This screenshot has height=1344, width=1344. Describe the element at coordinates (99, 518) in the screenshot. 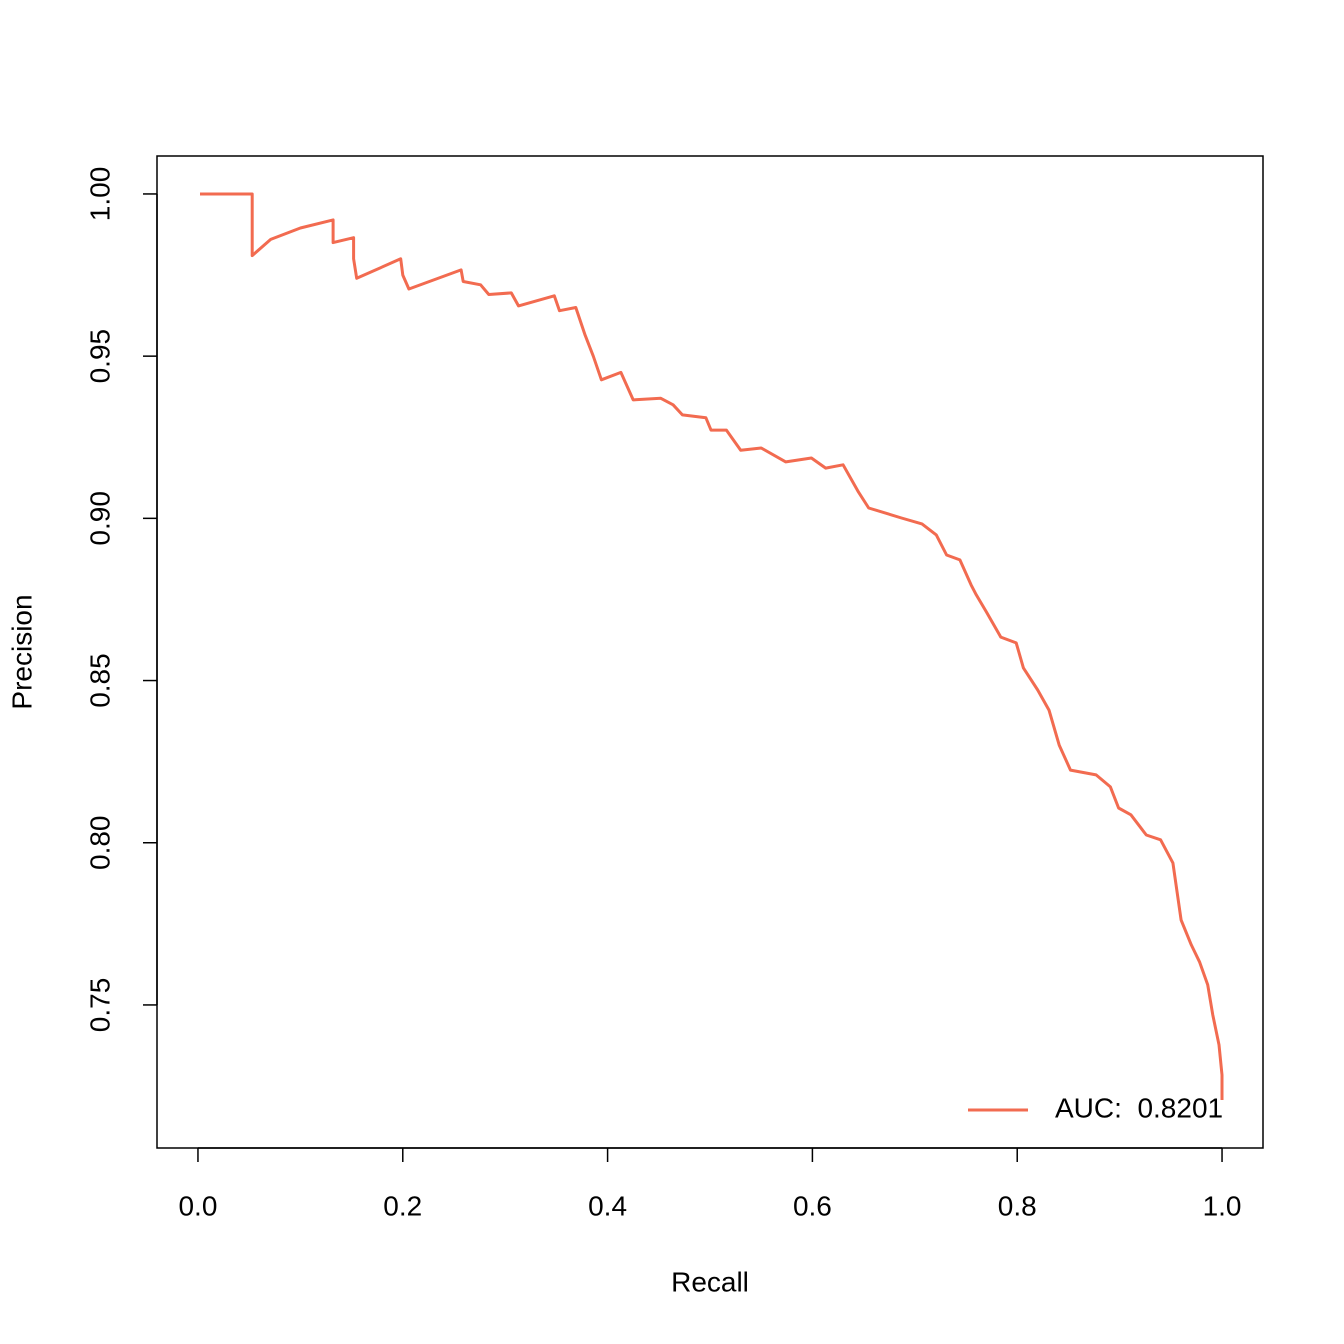

I see `y-tick-label: 0.90` at that location.